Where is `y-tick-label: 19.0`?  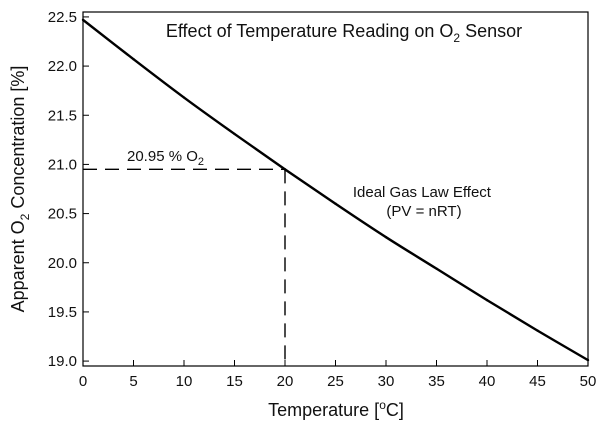
y-tick-label: 19.0 is located at coordinates (62, 361).